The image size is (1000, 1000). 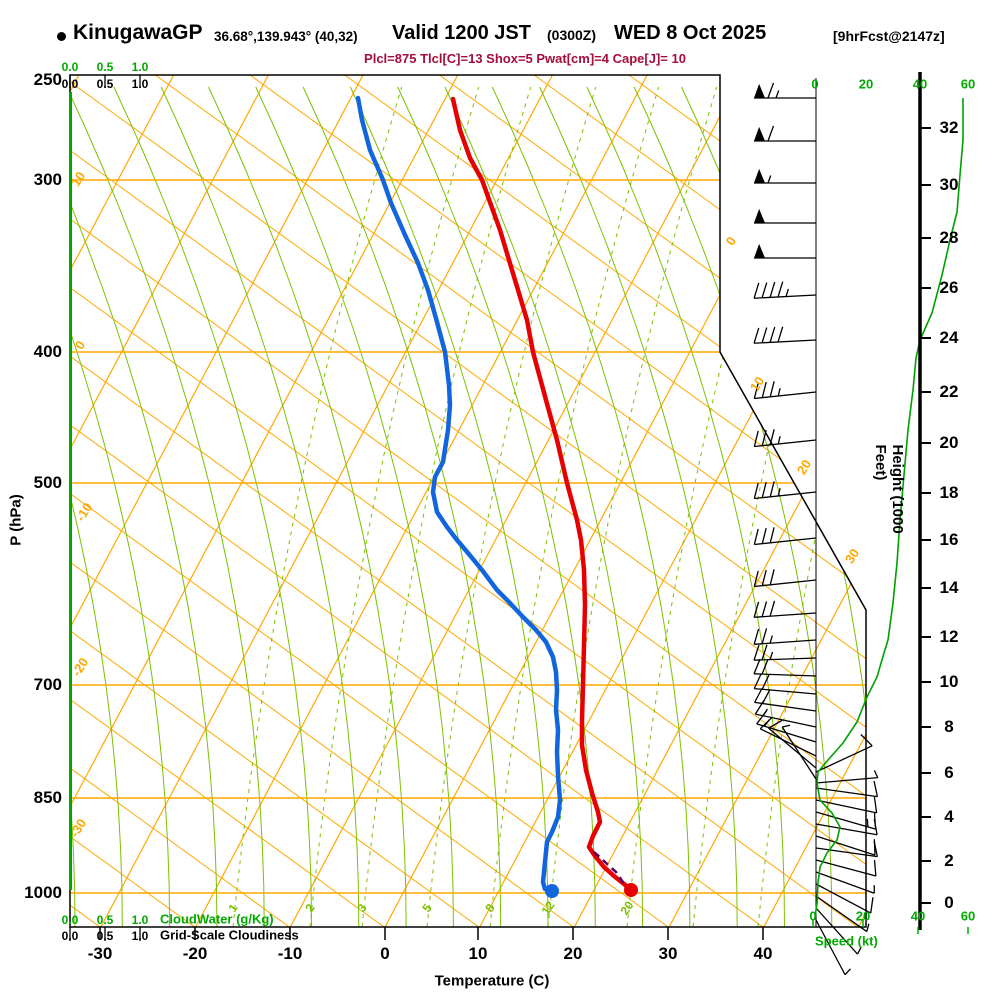 What do you see at coordinates (47, 79) in the screenshot?
I see `pressure-tick-label: 250` at bounding box center [47, 79].